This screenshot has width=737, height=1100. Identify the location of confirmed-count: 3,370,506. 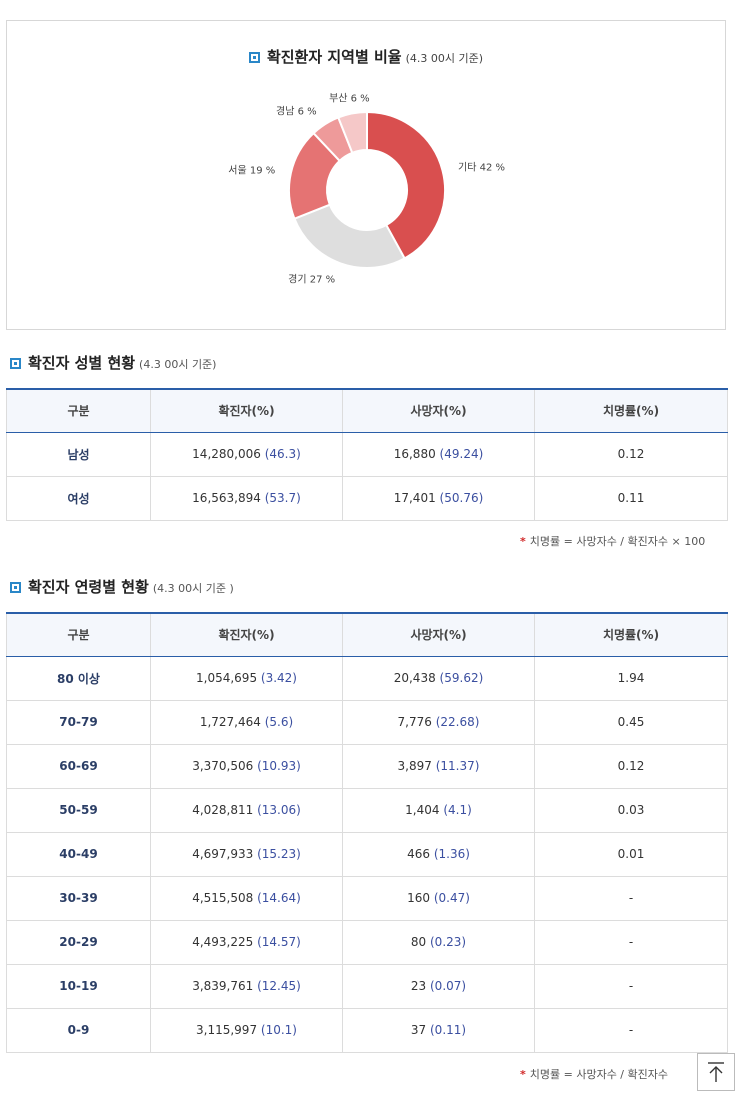
(223, 766).